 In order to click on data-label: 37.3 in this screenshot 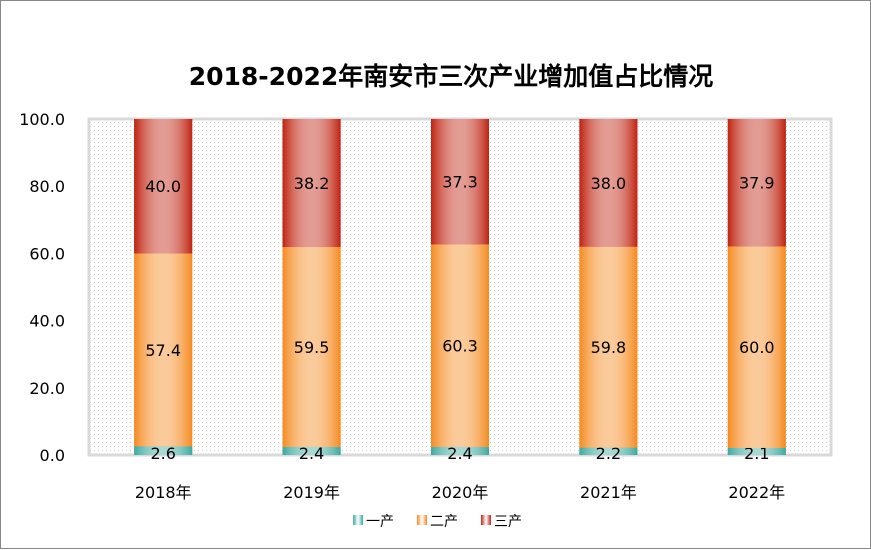, I will do `click(460, 182)`.